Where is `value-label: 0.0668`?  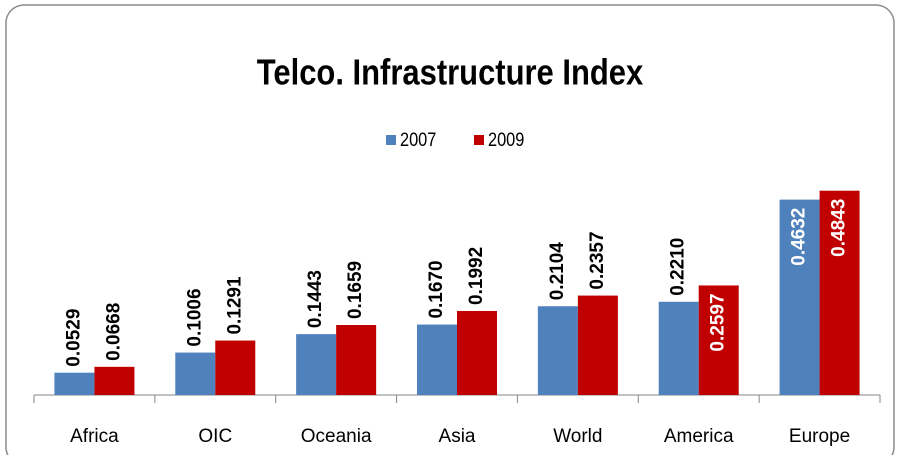 value-label: 0.0668 is located at coordinates (113, 332).